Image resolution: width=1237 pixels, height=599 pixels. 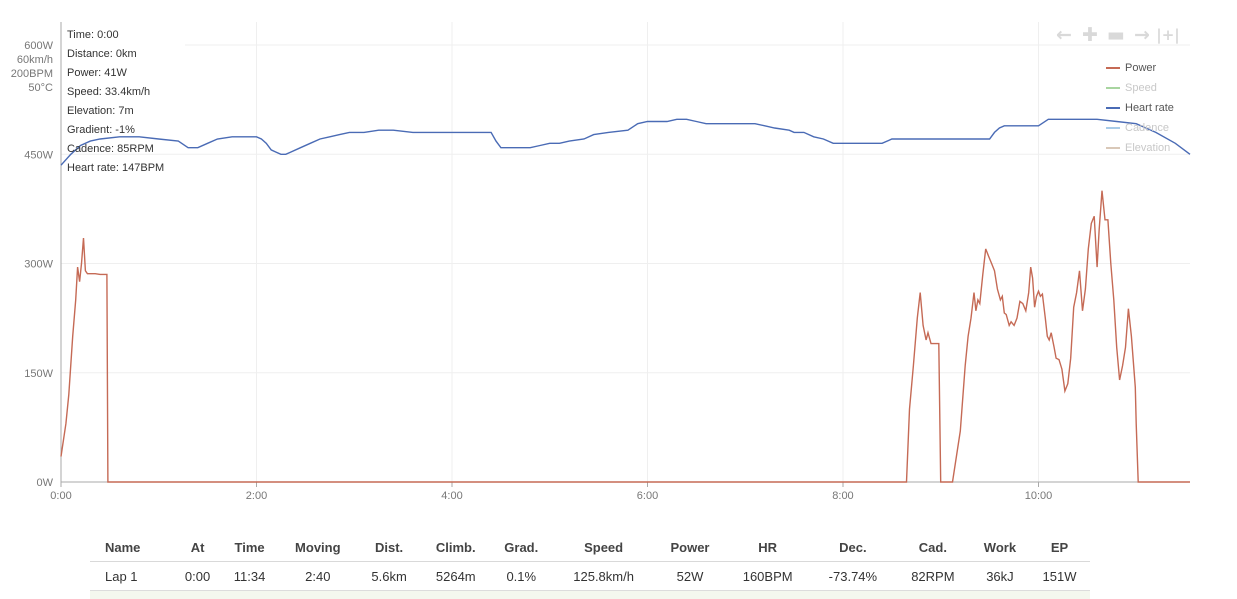 What do you see at coordinates (110, 149) in the screenshot?
I see `tooltip-cadence: Cadence: 85RPM` at bounding box center [110, 149].